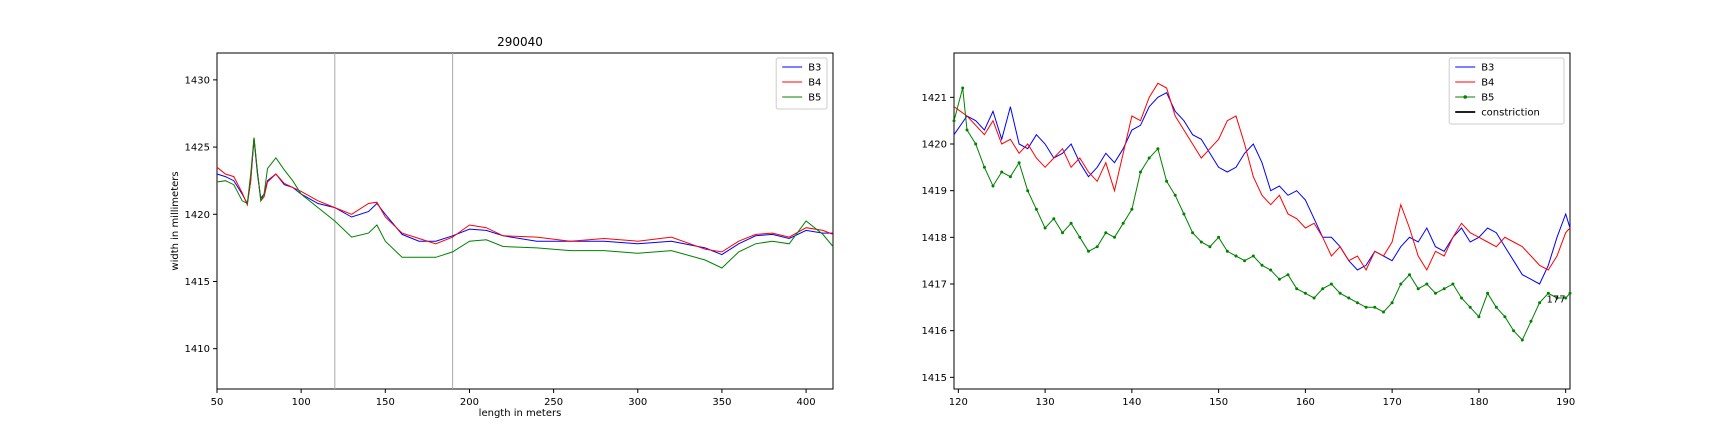 Image resolution: width=1728 pixels, height=432 pixels. I want to click on series-line-b4, so click(525, 195).